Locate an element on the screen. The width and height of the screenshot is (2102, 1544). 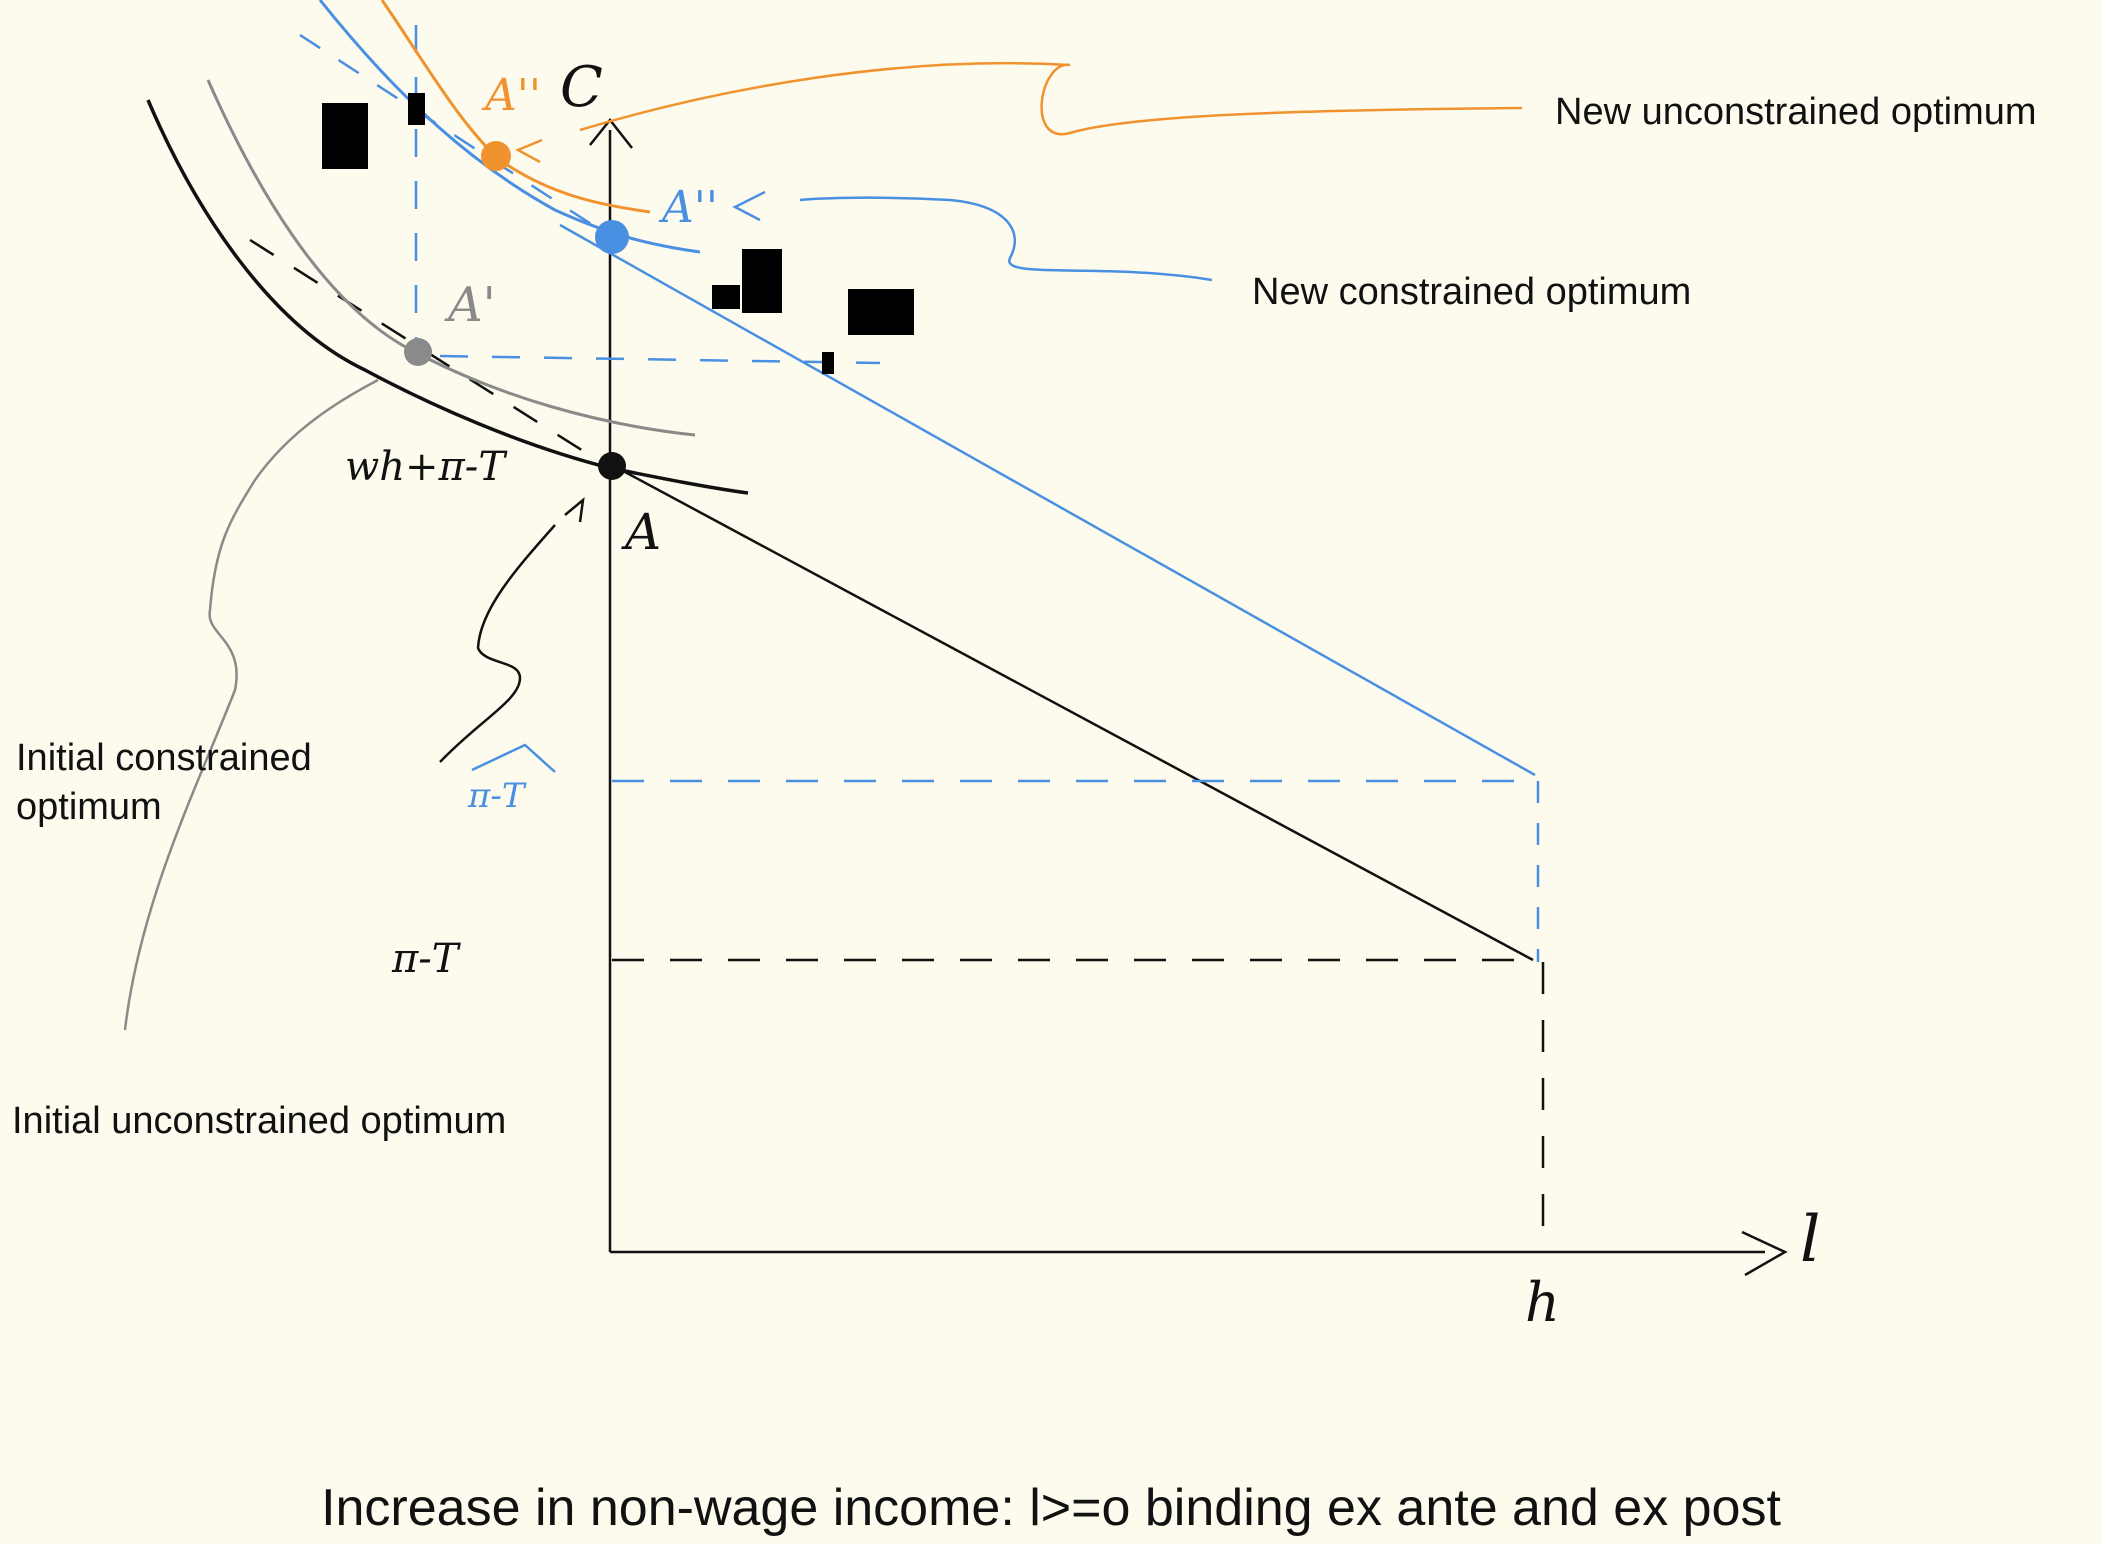
point-A-prime-label: A' is located at coordinates (472, 305).